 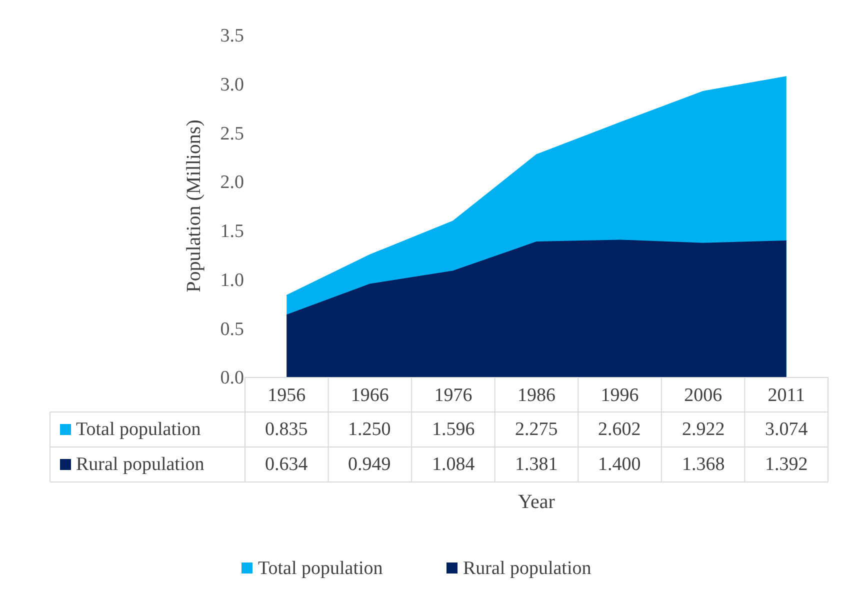 I want to click on y-tick-label: 0.0, so click(x=232, y=378).